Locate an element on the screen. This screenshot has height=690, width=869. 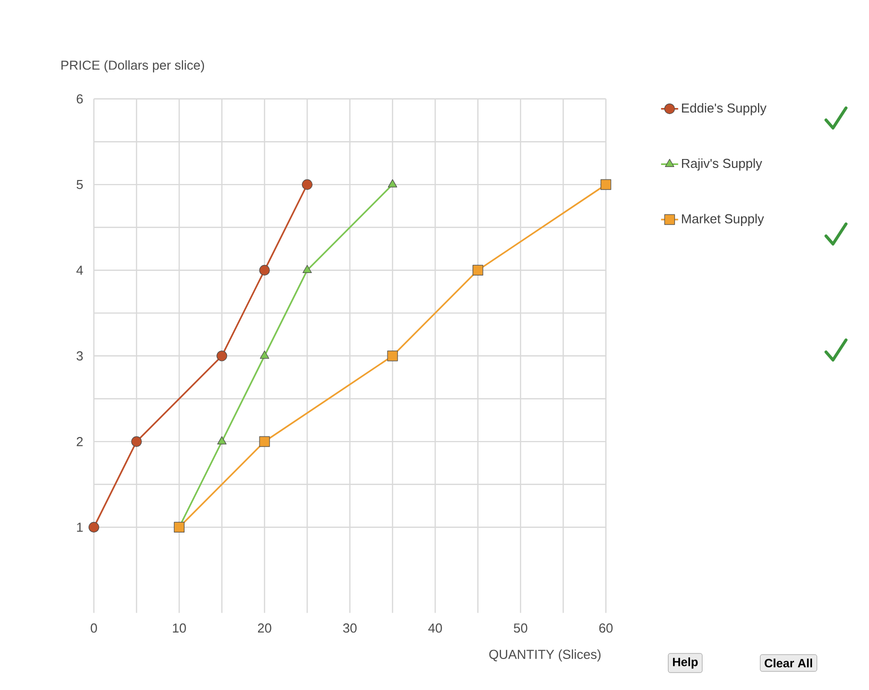
y-tick-label: 3 is located at coordinates (79, 355).